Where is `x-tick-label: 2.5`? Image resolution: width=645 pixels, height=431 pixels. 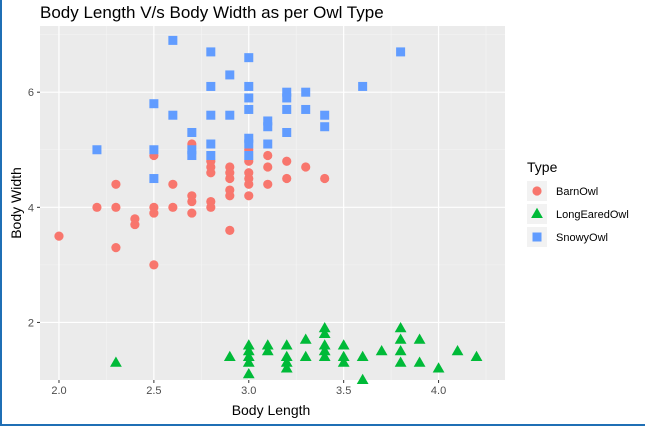
x-tick-label: 2.5 is located at coordinates (153, 391).